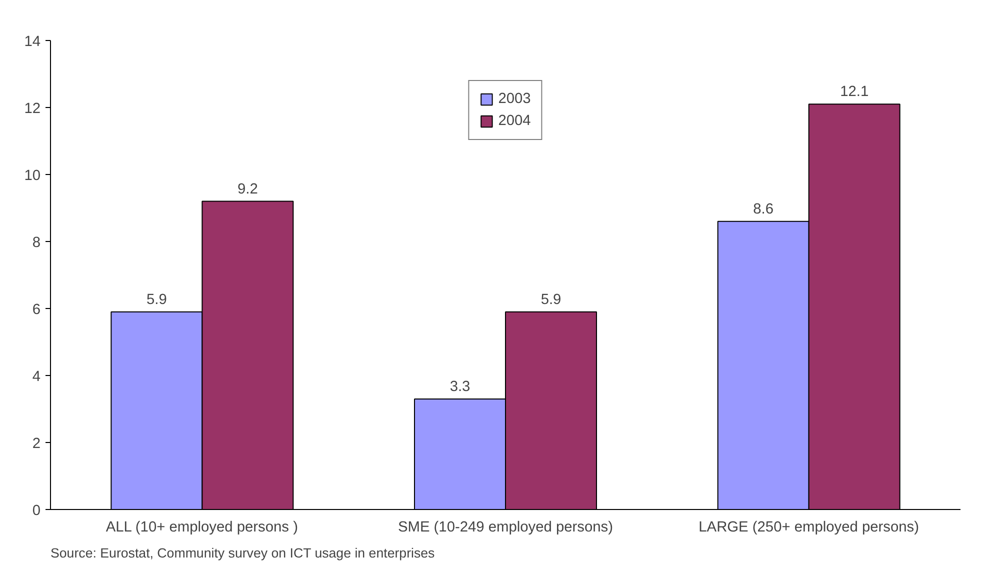 This screenshot has width=994, height=569. What do you see at coordinates (854, 92) in the screenshot?
I see `data-label: 12.1` at bounding box center [854, 92].